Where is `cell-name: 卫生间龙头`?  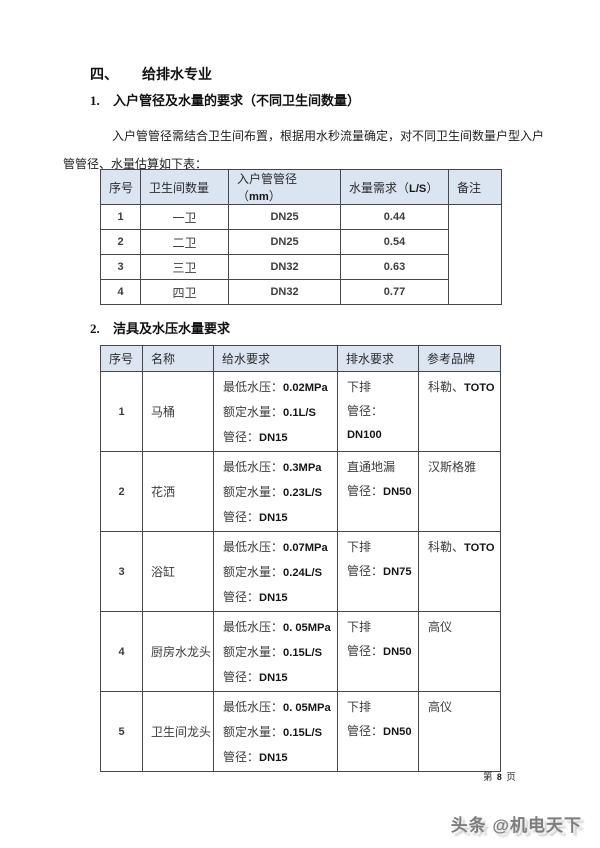 cell-name: 卫生间龙头 is located at coordinates (178, 731).